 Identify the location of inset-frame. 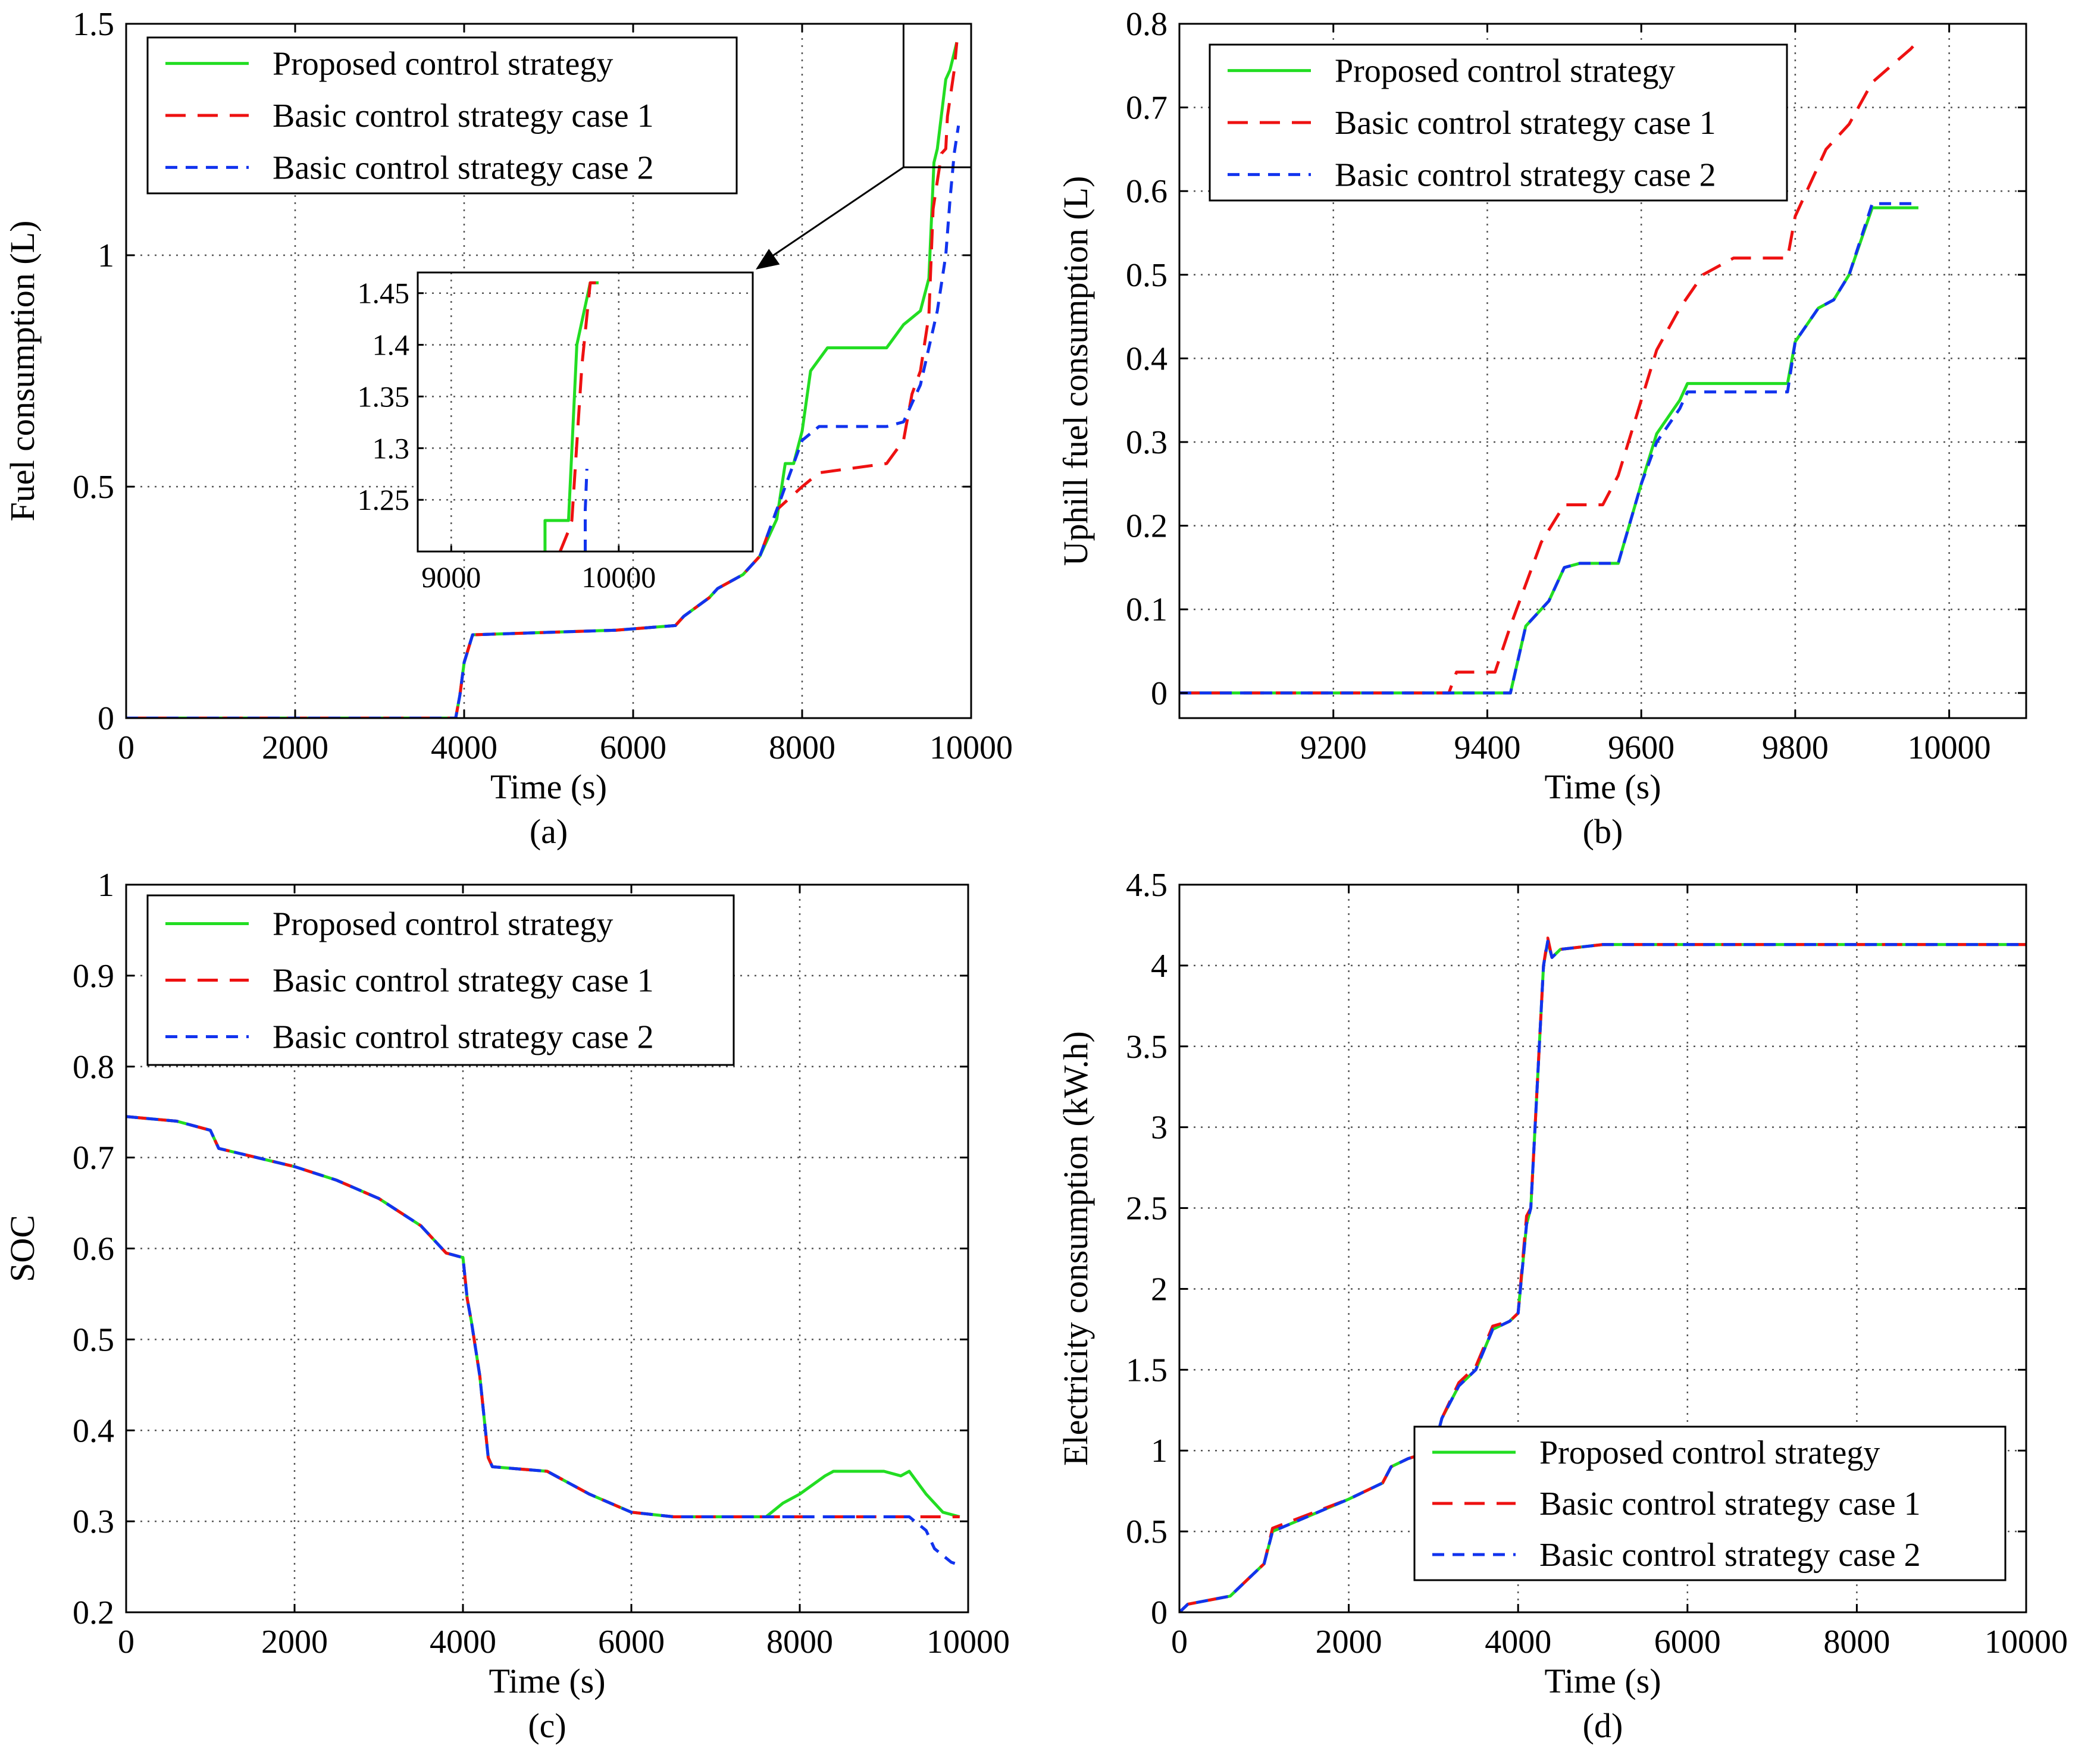
(585, 412).